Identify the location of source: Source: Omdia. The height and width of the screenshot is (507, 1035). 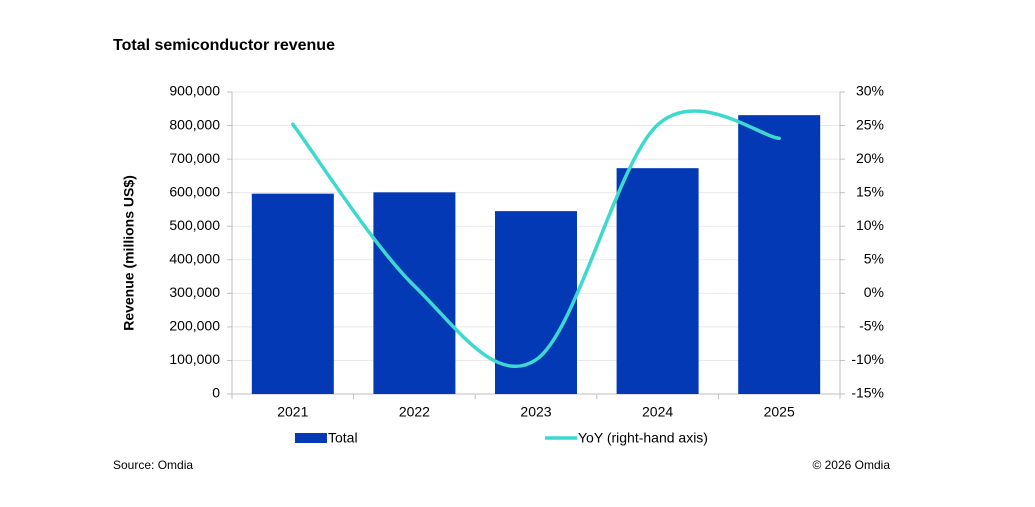
(153, 465).